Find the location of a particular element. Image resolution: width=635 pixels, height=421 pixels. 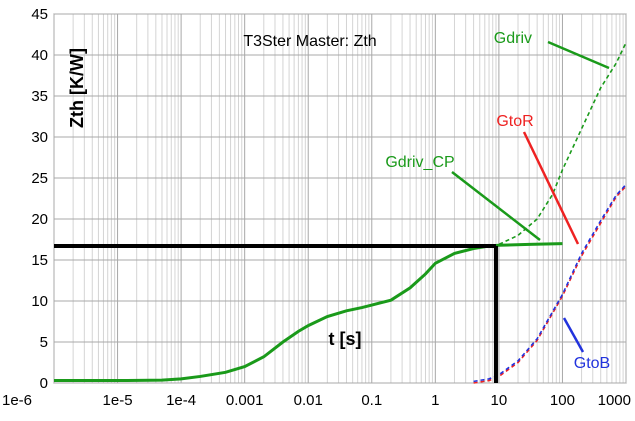

y-tick-label: 5 is located at coordinates (44, 342).